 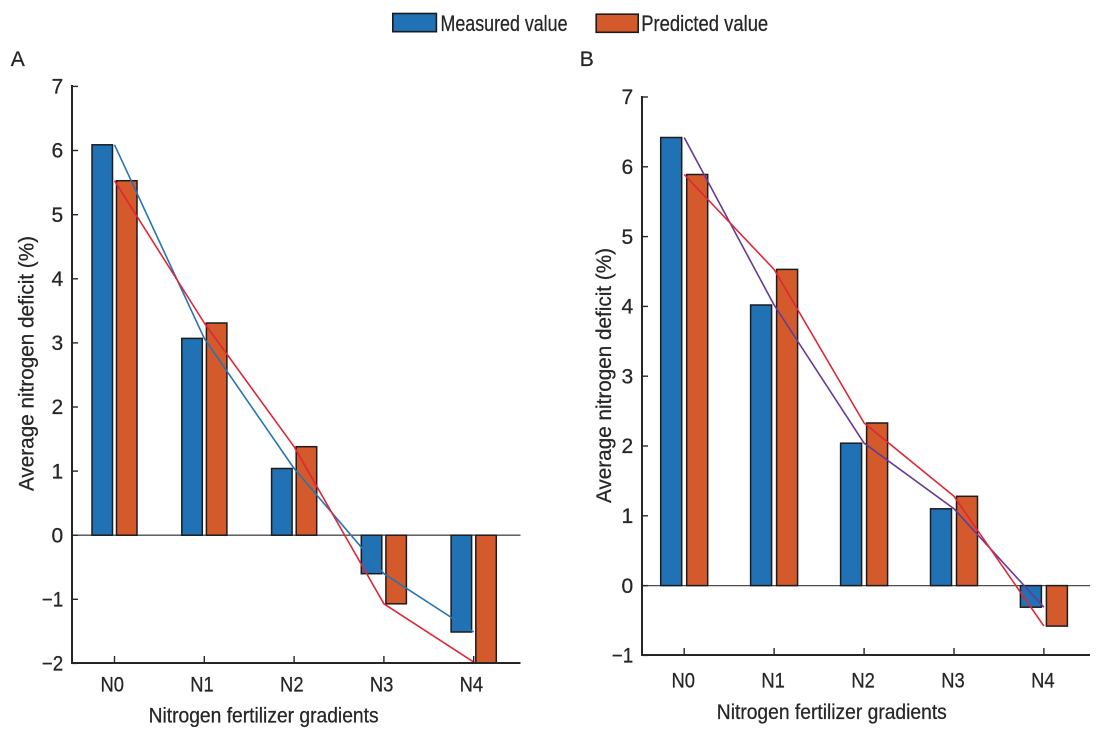 I want to click on svg-text: B, so click(x=587, y=59).